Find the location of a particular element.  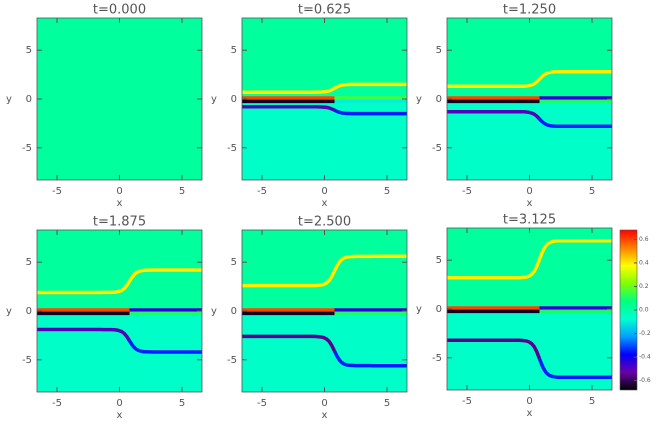

colorbar-tick-label: 0.2 is located at coordinates (644, 286).